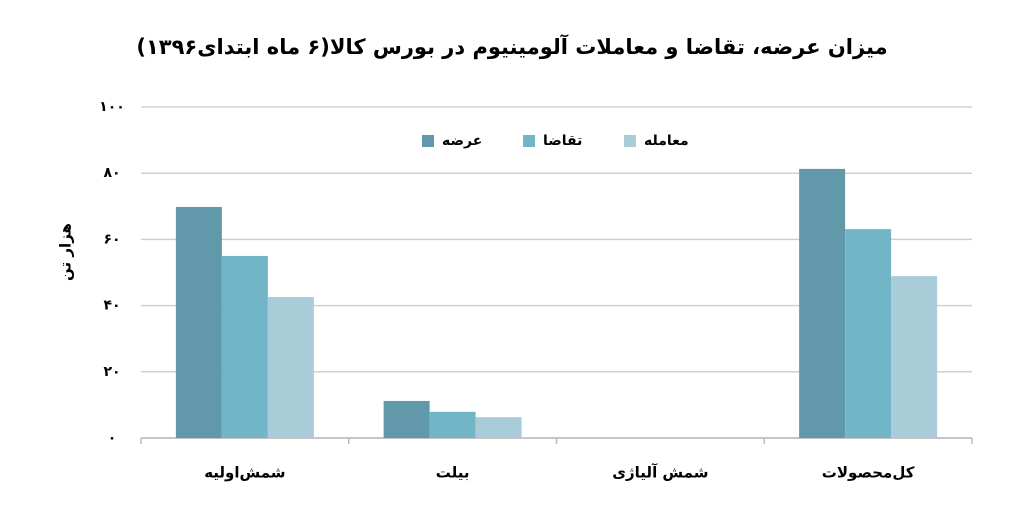  I want to click on x-tick-label: کل‌محصولات, so click(868, 473).